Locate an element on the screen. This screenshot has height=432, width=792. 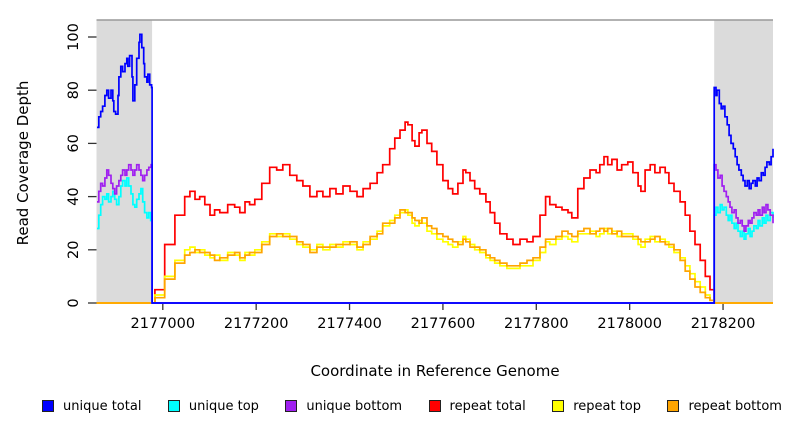
x-tick-label: 2177200 is located at coordinates (256, 324).